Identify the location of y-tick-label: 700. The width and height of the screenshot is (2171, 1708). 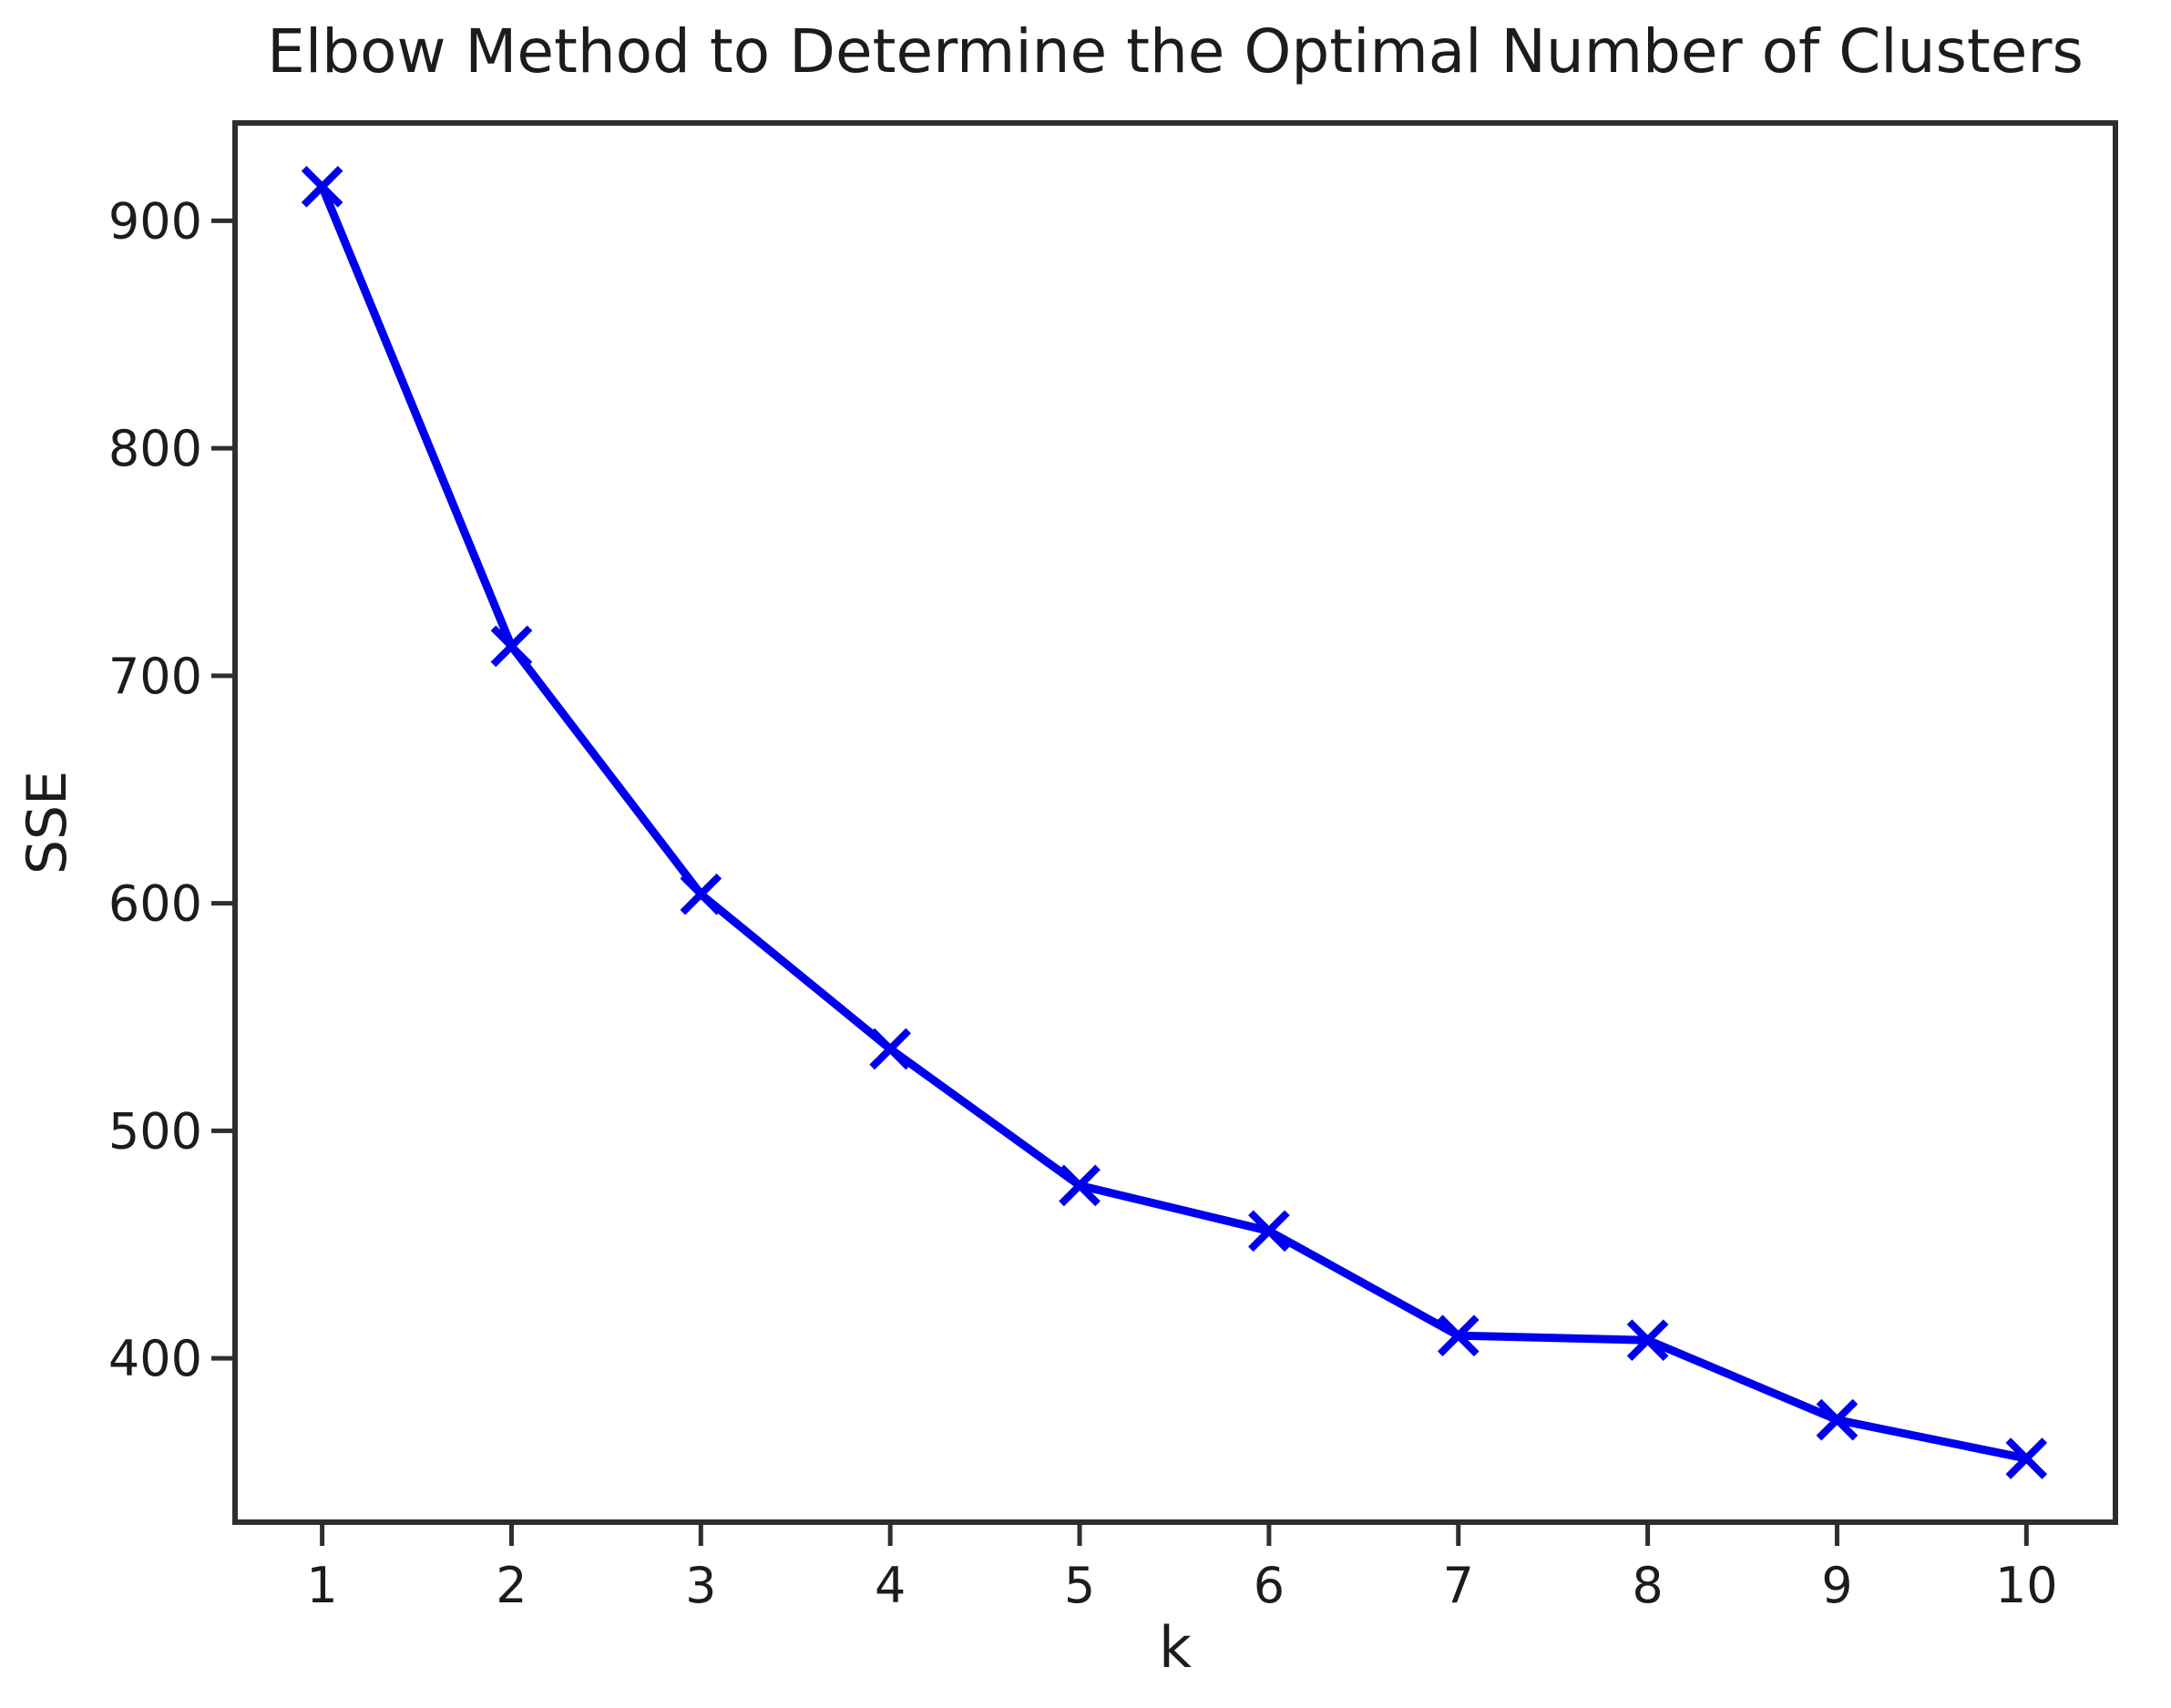
(155, 677).